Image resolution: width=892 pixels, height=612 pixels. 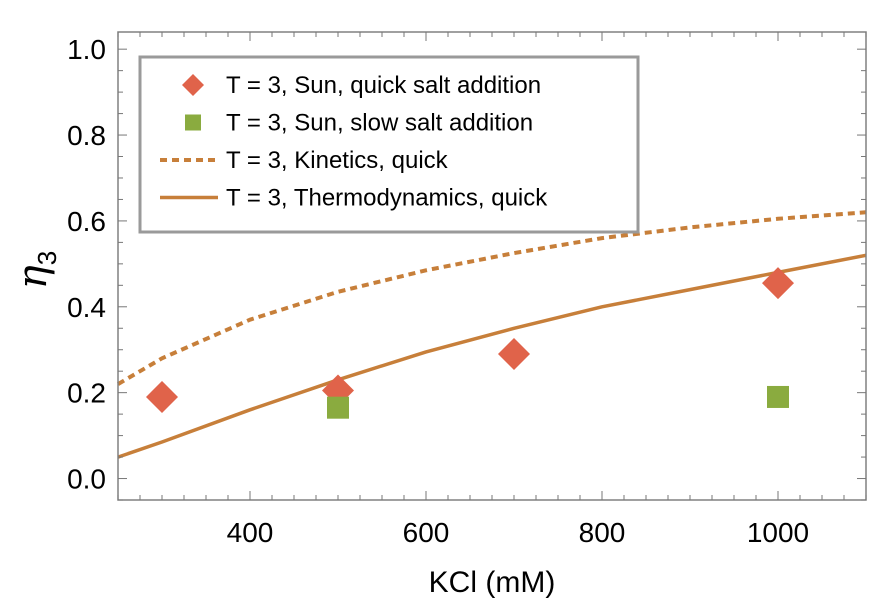 I want to click on legend-label: T = 3, Sun, quick salt addition, so click(x=383, y=85).